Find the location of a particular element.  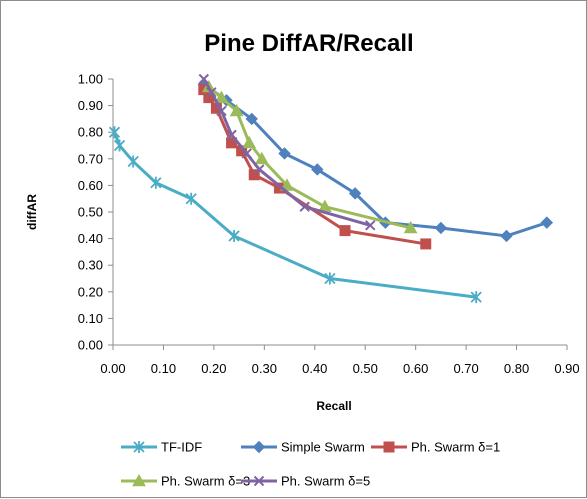

y-axis-title: diffAR is located at coordinates (32, 212).